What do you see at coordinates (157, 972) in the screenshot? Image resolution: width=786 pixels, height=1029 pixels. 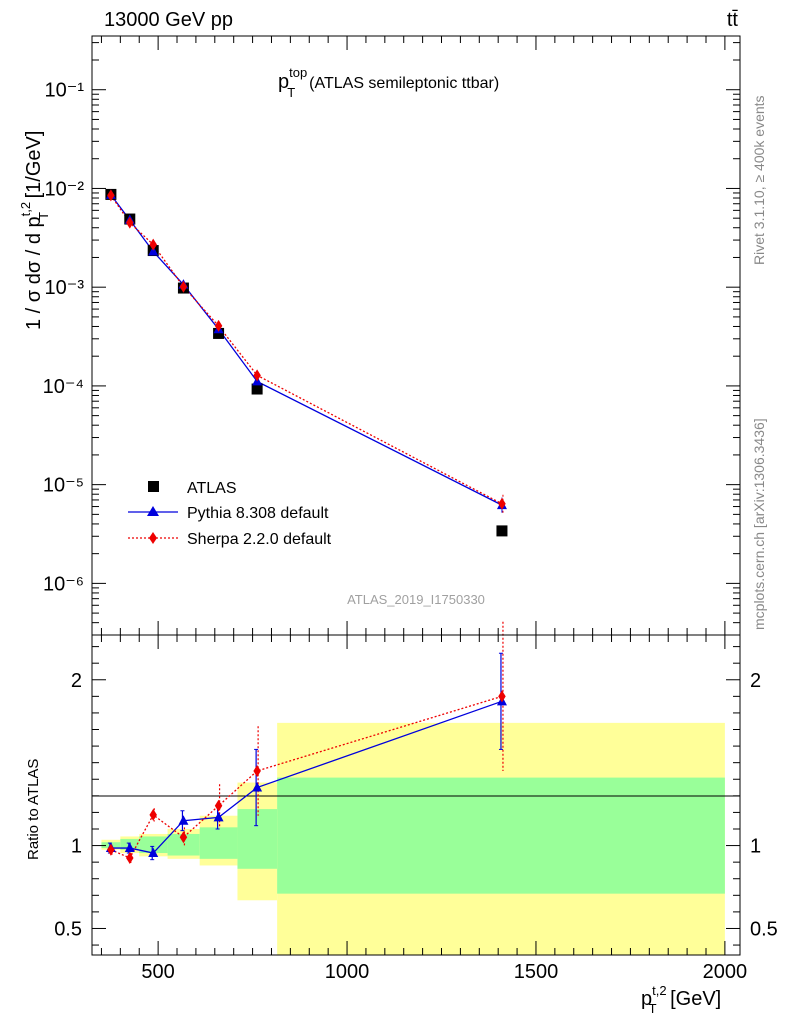 I see `ratio-x-tick-label: 500` at bounding box center [157, 972].